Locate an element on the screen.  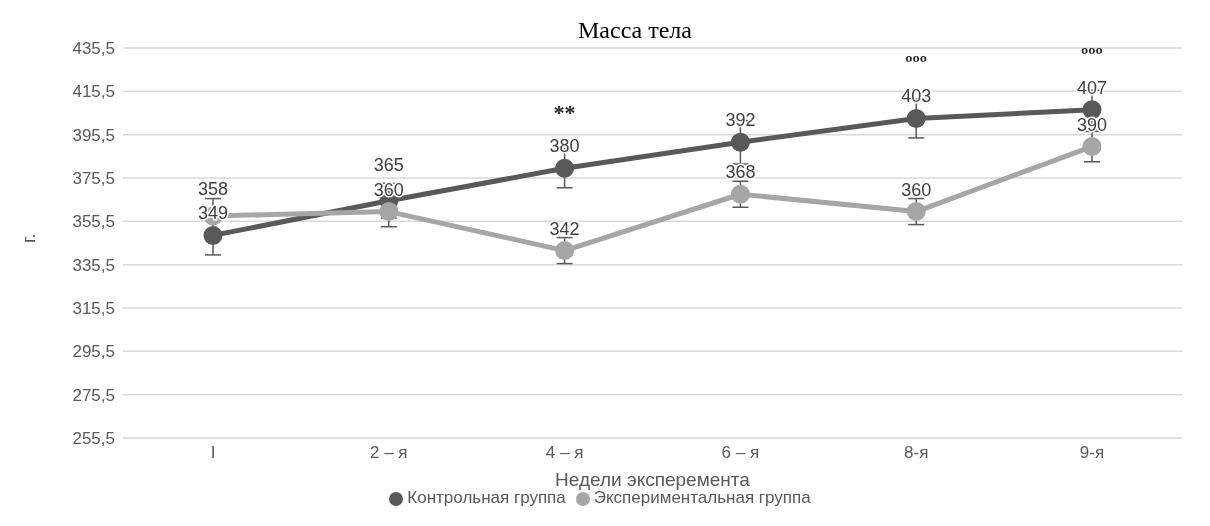
x-tick-label: 2 – я is located at coordinates (389, 453).